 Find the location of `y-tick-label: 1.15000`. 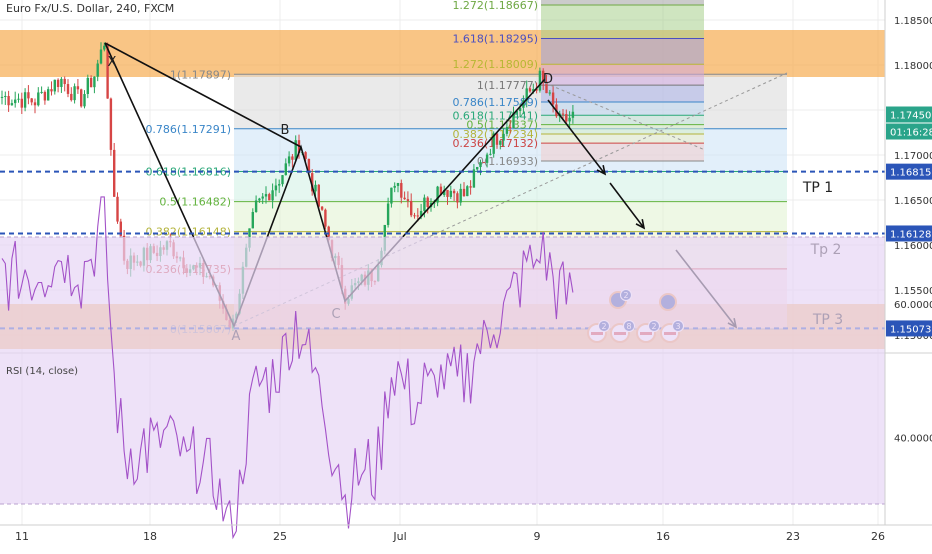

y-tick-label: 1.15000 is located at coordinates (913, 336).